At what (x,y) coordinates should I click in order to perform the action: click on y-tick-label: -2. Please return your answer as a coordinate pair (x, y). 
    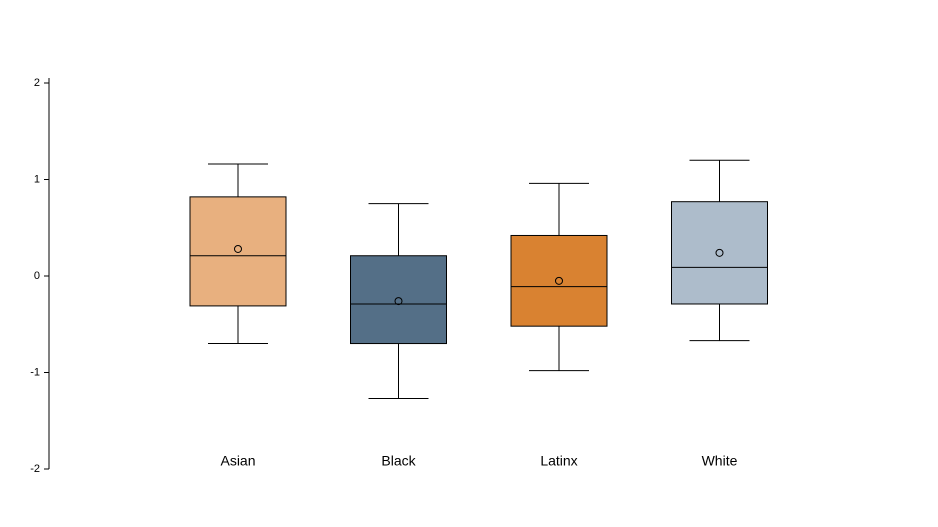
    Looking at the image, I should click on (35, 469).